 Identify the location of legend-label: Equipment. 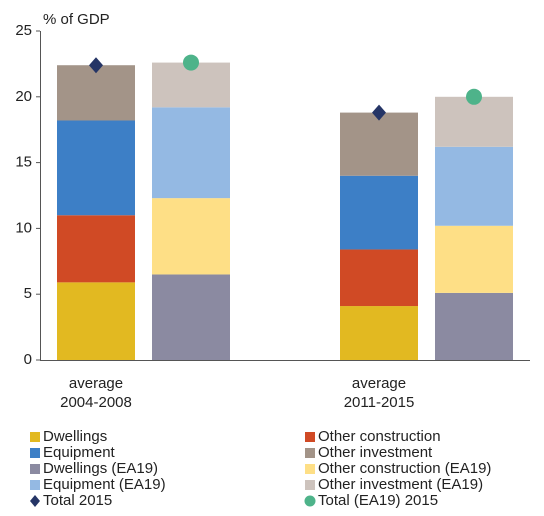
(79, 452).